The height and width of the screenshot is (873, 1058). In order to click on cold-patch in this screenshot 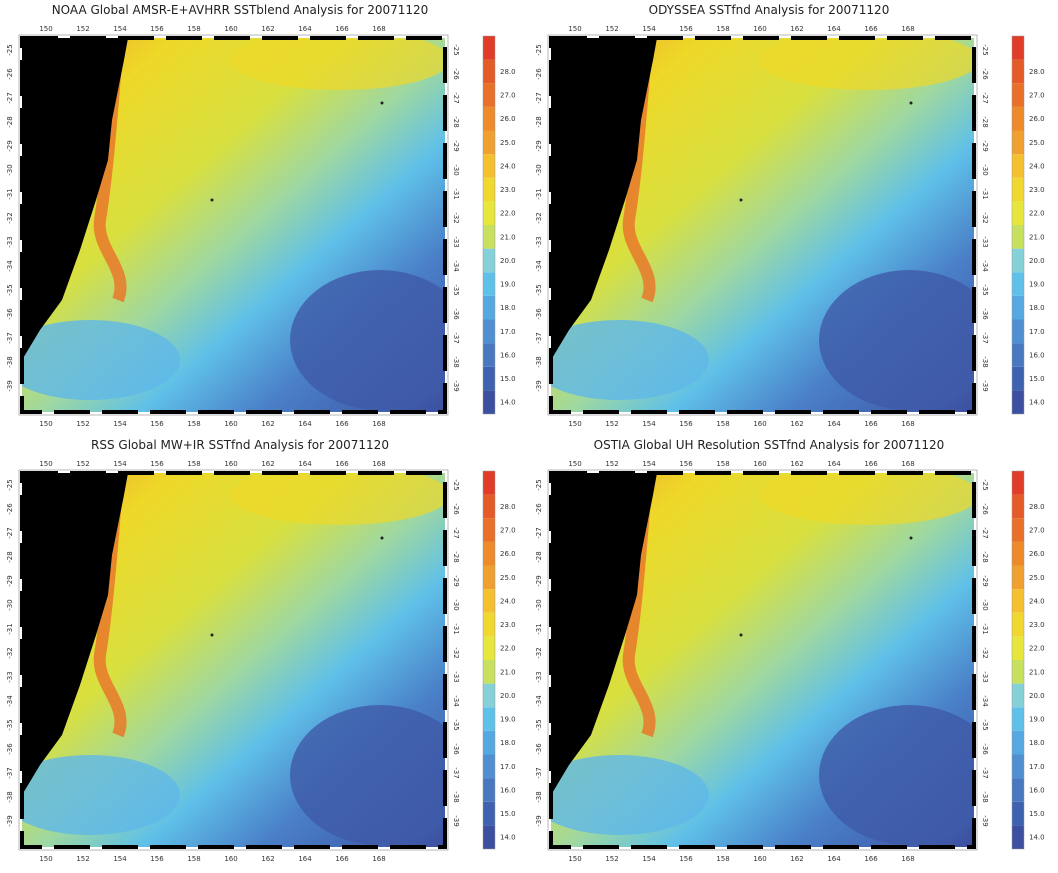, I will do `click(896, 340)`.